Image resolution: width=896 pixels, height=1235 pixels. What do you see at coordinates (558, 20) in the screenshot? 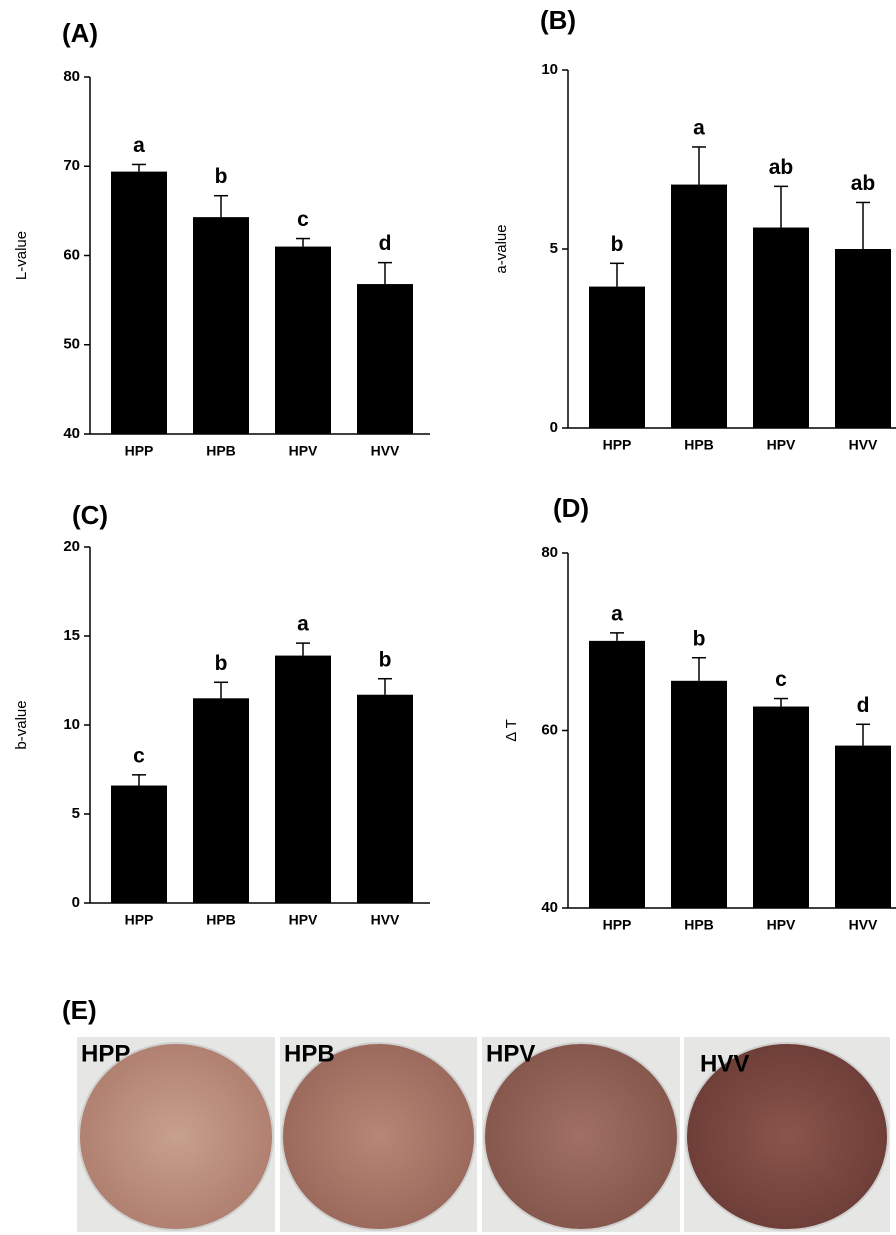
I see `panel-title: (B)` at bounding box center [558, 20].